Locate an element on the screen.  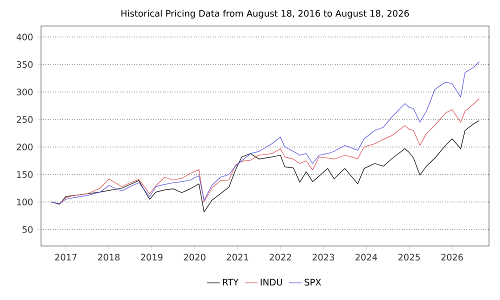
x-tick-label: 2022 is located at coordinates (280, 257).